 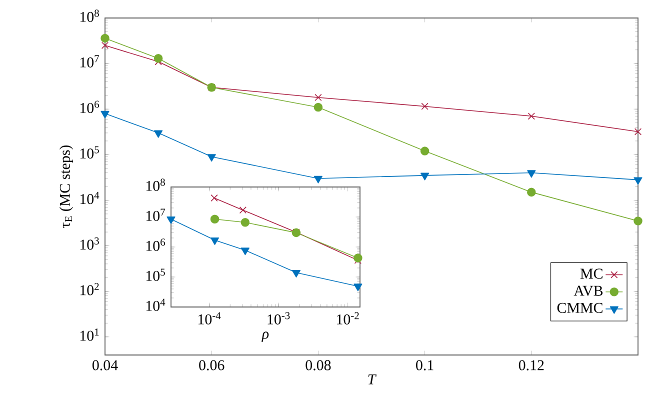 What do you see at coordinates (348, 318) in the screenshot?
I see `x-tick-label: 10$^{-2}$` at bounding box center [348, 318].